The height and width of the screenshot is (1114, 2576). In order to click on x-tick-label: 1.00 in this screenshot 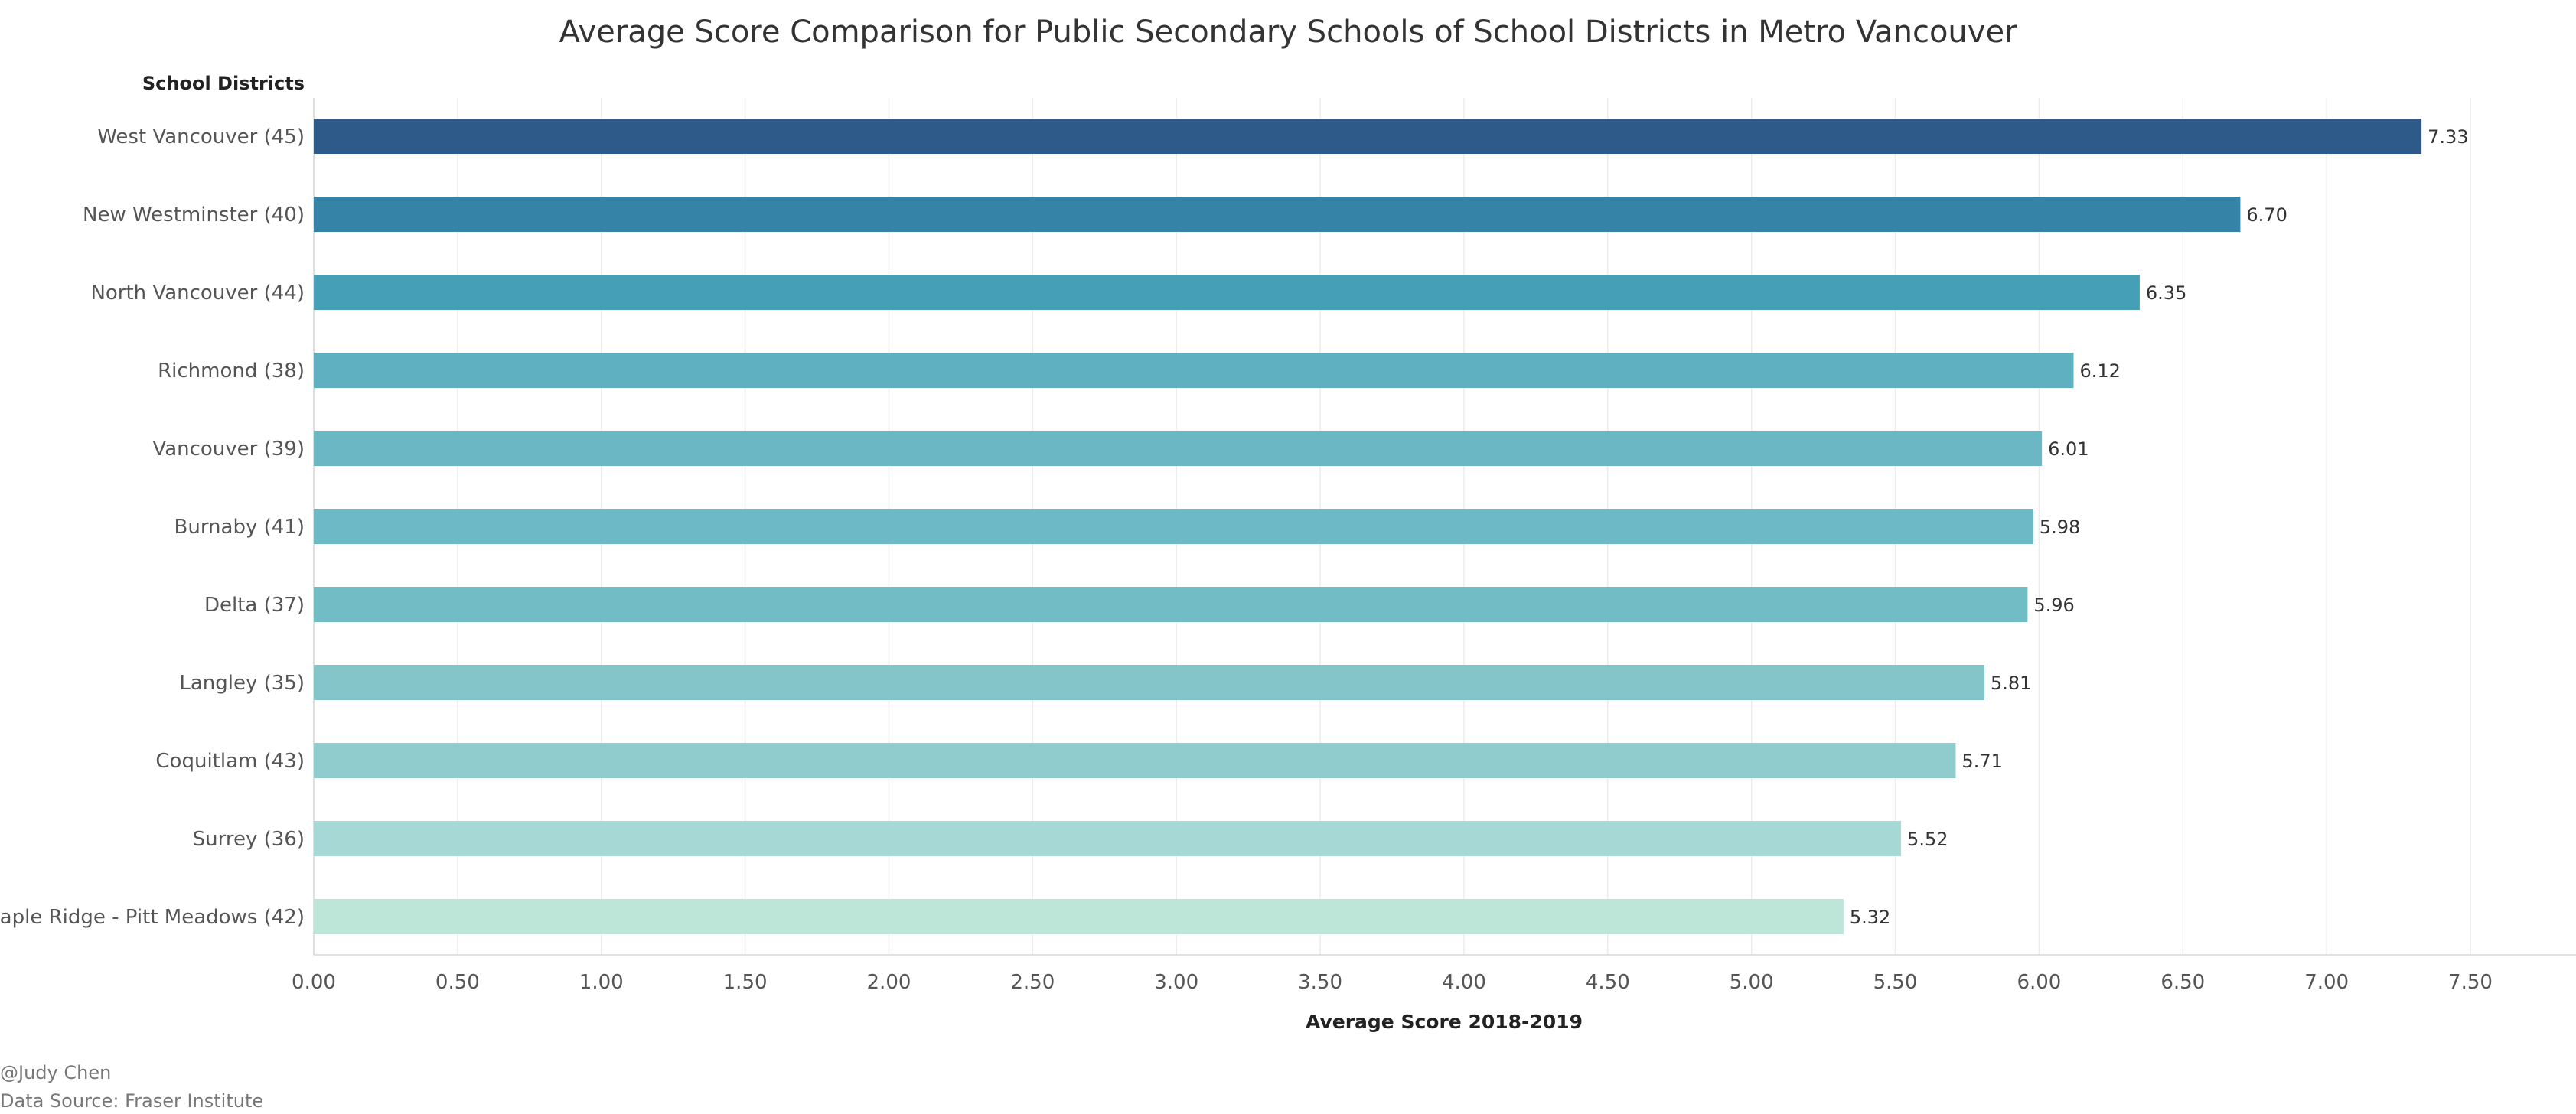, I will do `click(601, 982)`.